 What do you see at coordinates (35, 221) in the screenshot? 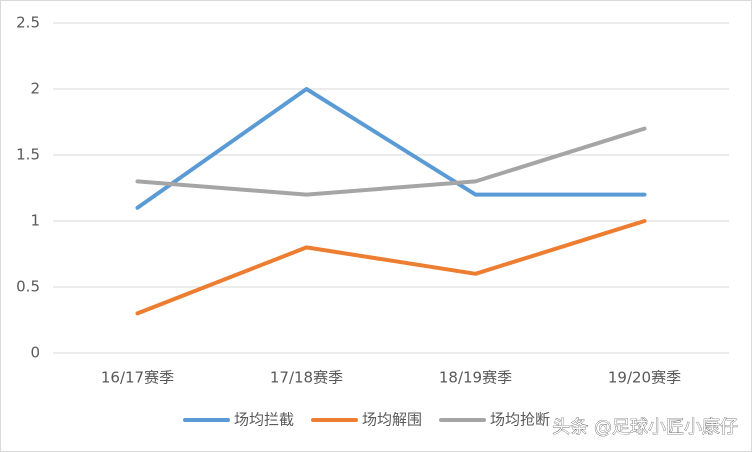
I see `y-tick-label: 1` at bounding box center [35, 221].